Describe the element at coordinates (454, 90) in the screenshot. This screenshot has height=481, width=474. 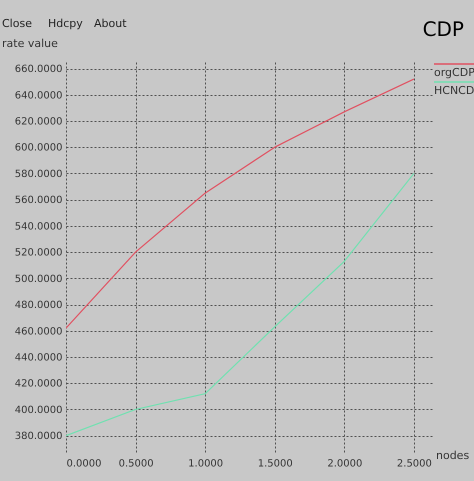
I see `legend-label: HCNCD` at that location.